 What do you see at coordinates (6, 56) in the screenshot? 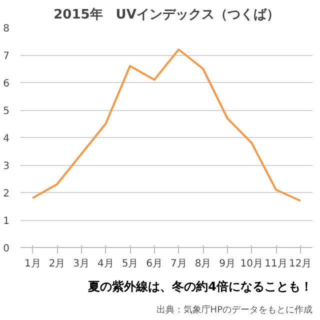
I see `y-tick-label: 7` at bounding box center [6, 56].